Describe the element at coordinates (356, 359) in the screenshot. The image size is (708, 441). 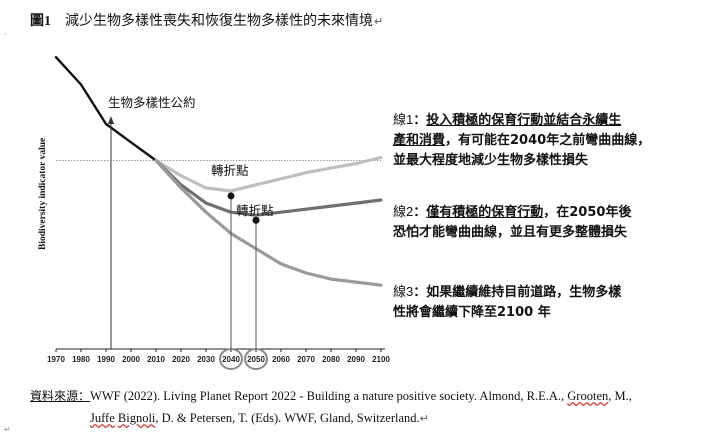
I see `x-tick-label-2090: 2090` at that location.